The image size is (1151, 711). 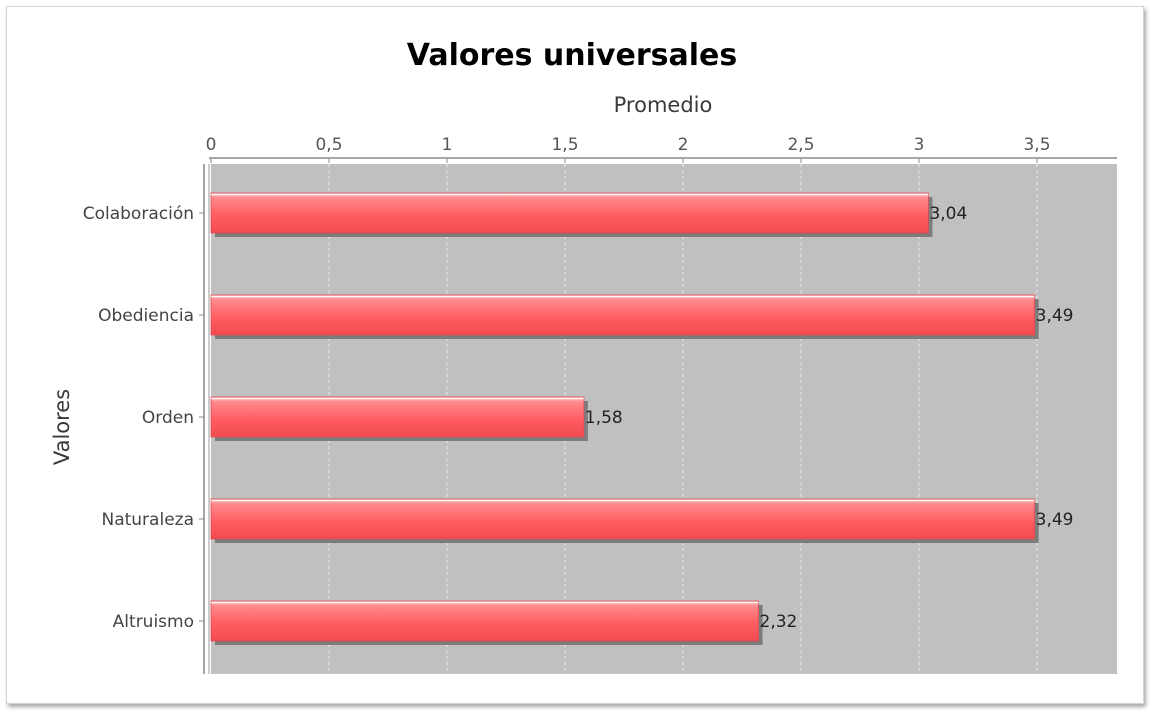 I want to click on x-tick-label-0: 0, so click(x=211, y=145).